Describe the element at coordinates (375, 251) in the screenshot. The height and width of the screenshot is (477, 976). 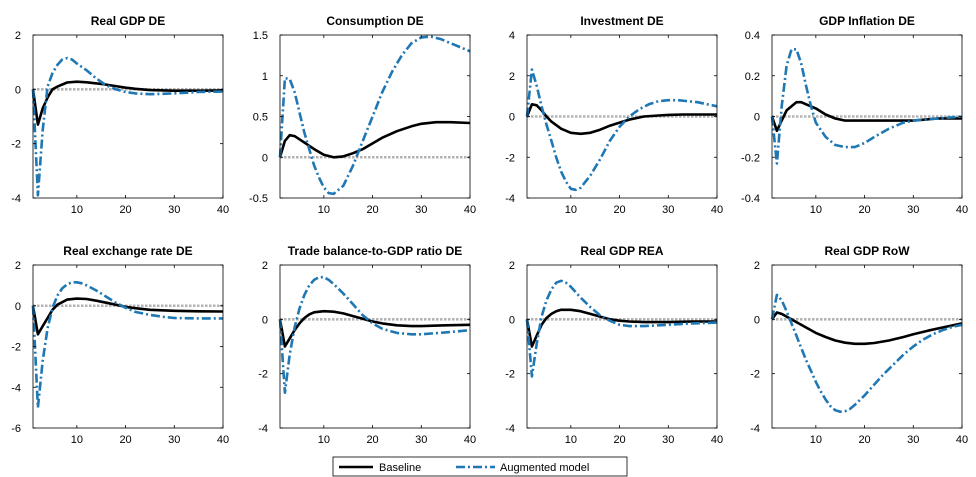
I see `chart-title: Trade balance-to-GDP ratio DE` at that location.